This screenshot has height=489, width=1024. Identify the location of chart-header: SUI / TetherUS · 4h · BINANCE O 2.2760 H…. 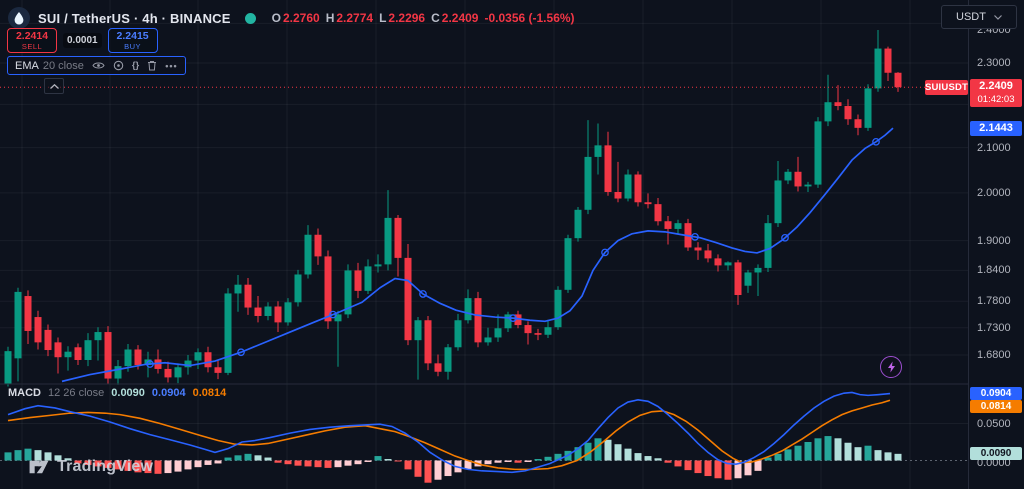
(291, 18).